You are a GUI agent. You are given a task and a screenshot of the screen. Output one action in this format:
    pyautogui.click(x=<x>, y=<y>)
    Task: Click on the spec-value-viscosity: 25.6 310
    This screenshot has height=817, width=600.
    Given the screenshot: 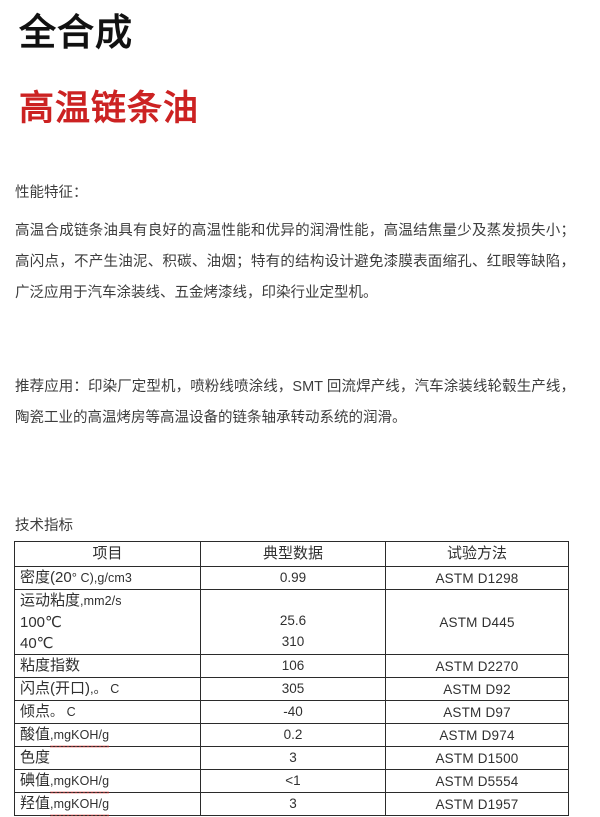 What is the action you would take?
    pyautogui.click(x=293, y=622)
    